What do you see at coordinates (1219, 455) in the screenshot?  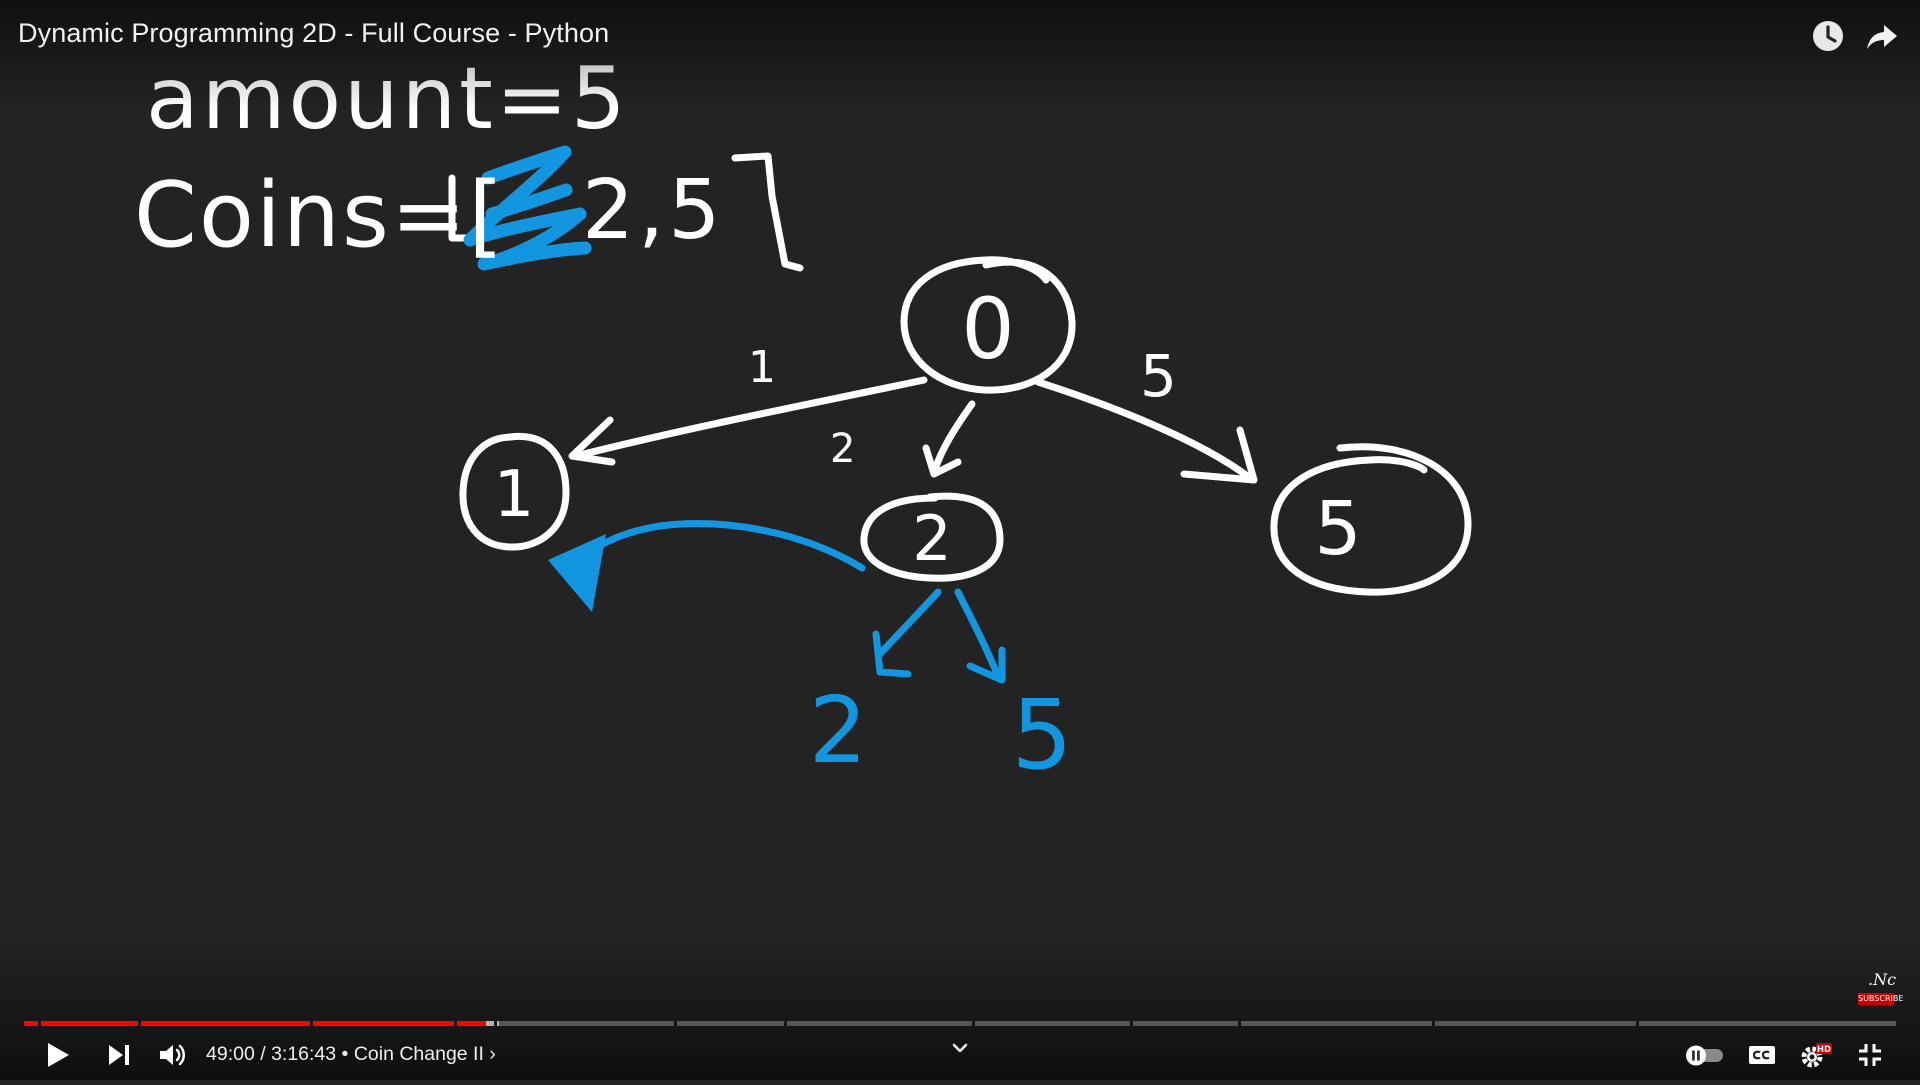 I see `edge-root-to-5-head` at bounding box center [1219, 455].